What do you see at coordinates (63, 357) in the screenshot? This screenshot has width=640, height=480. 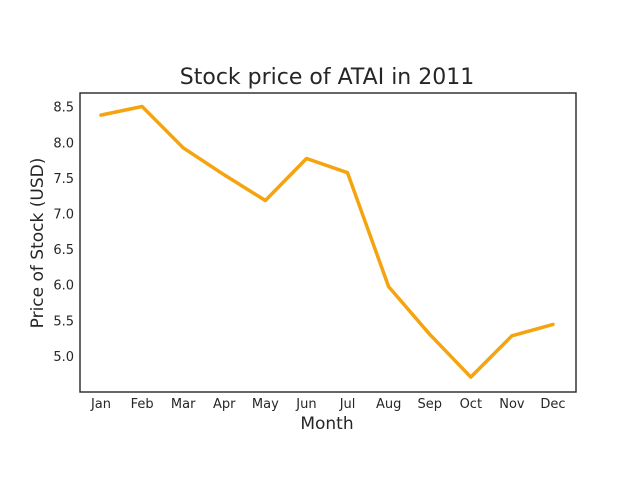 I see `y-tick-label: 5.0` at bounding box center [63, 357].